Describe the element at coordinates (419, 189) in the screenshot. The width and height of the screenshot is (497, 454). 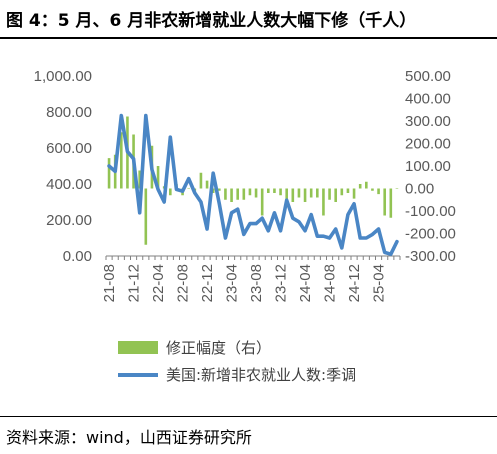
I see `y-right-tick-label: 0.00` at that location.